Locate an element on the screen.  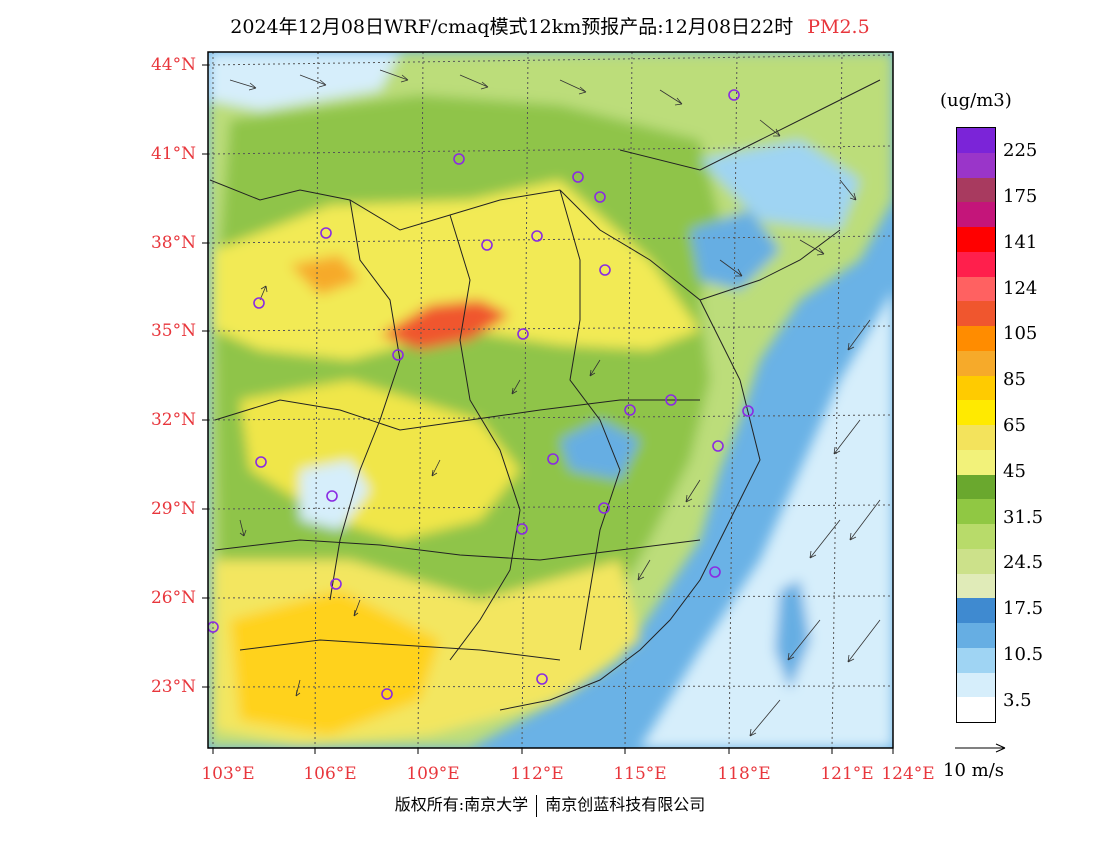
clean-southeast is located at coordinates (600, 450).